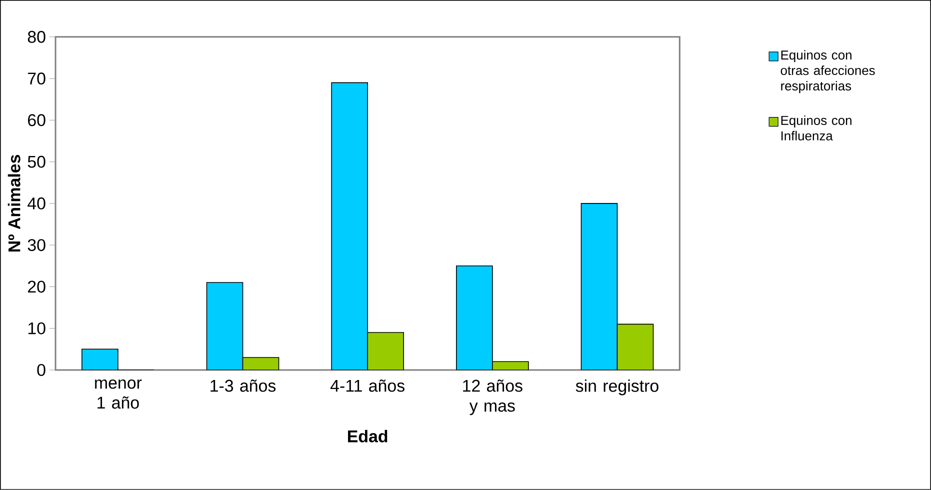 The image size is (931, 490). I want to click on legend-label: Equinos con otras afecciones respiratorias, so click(827, 72).